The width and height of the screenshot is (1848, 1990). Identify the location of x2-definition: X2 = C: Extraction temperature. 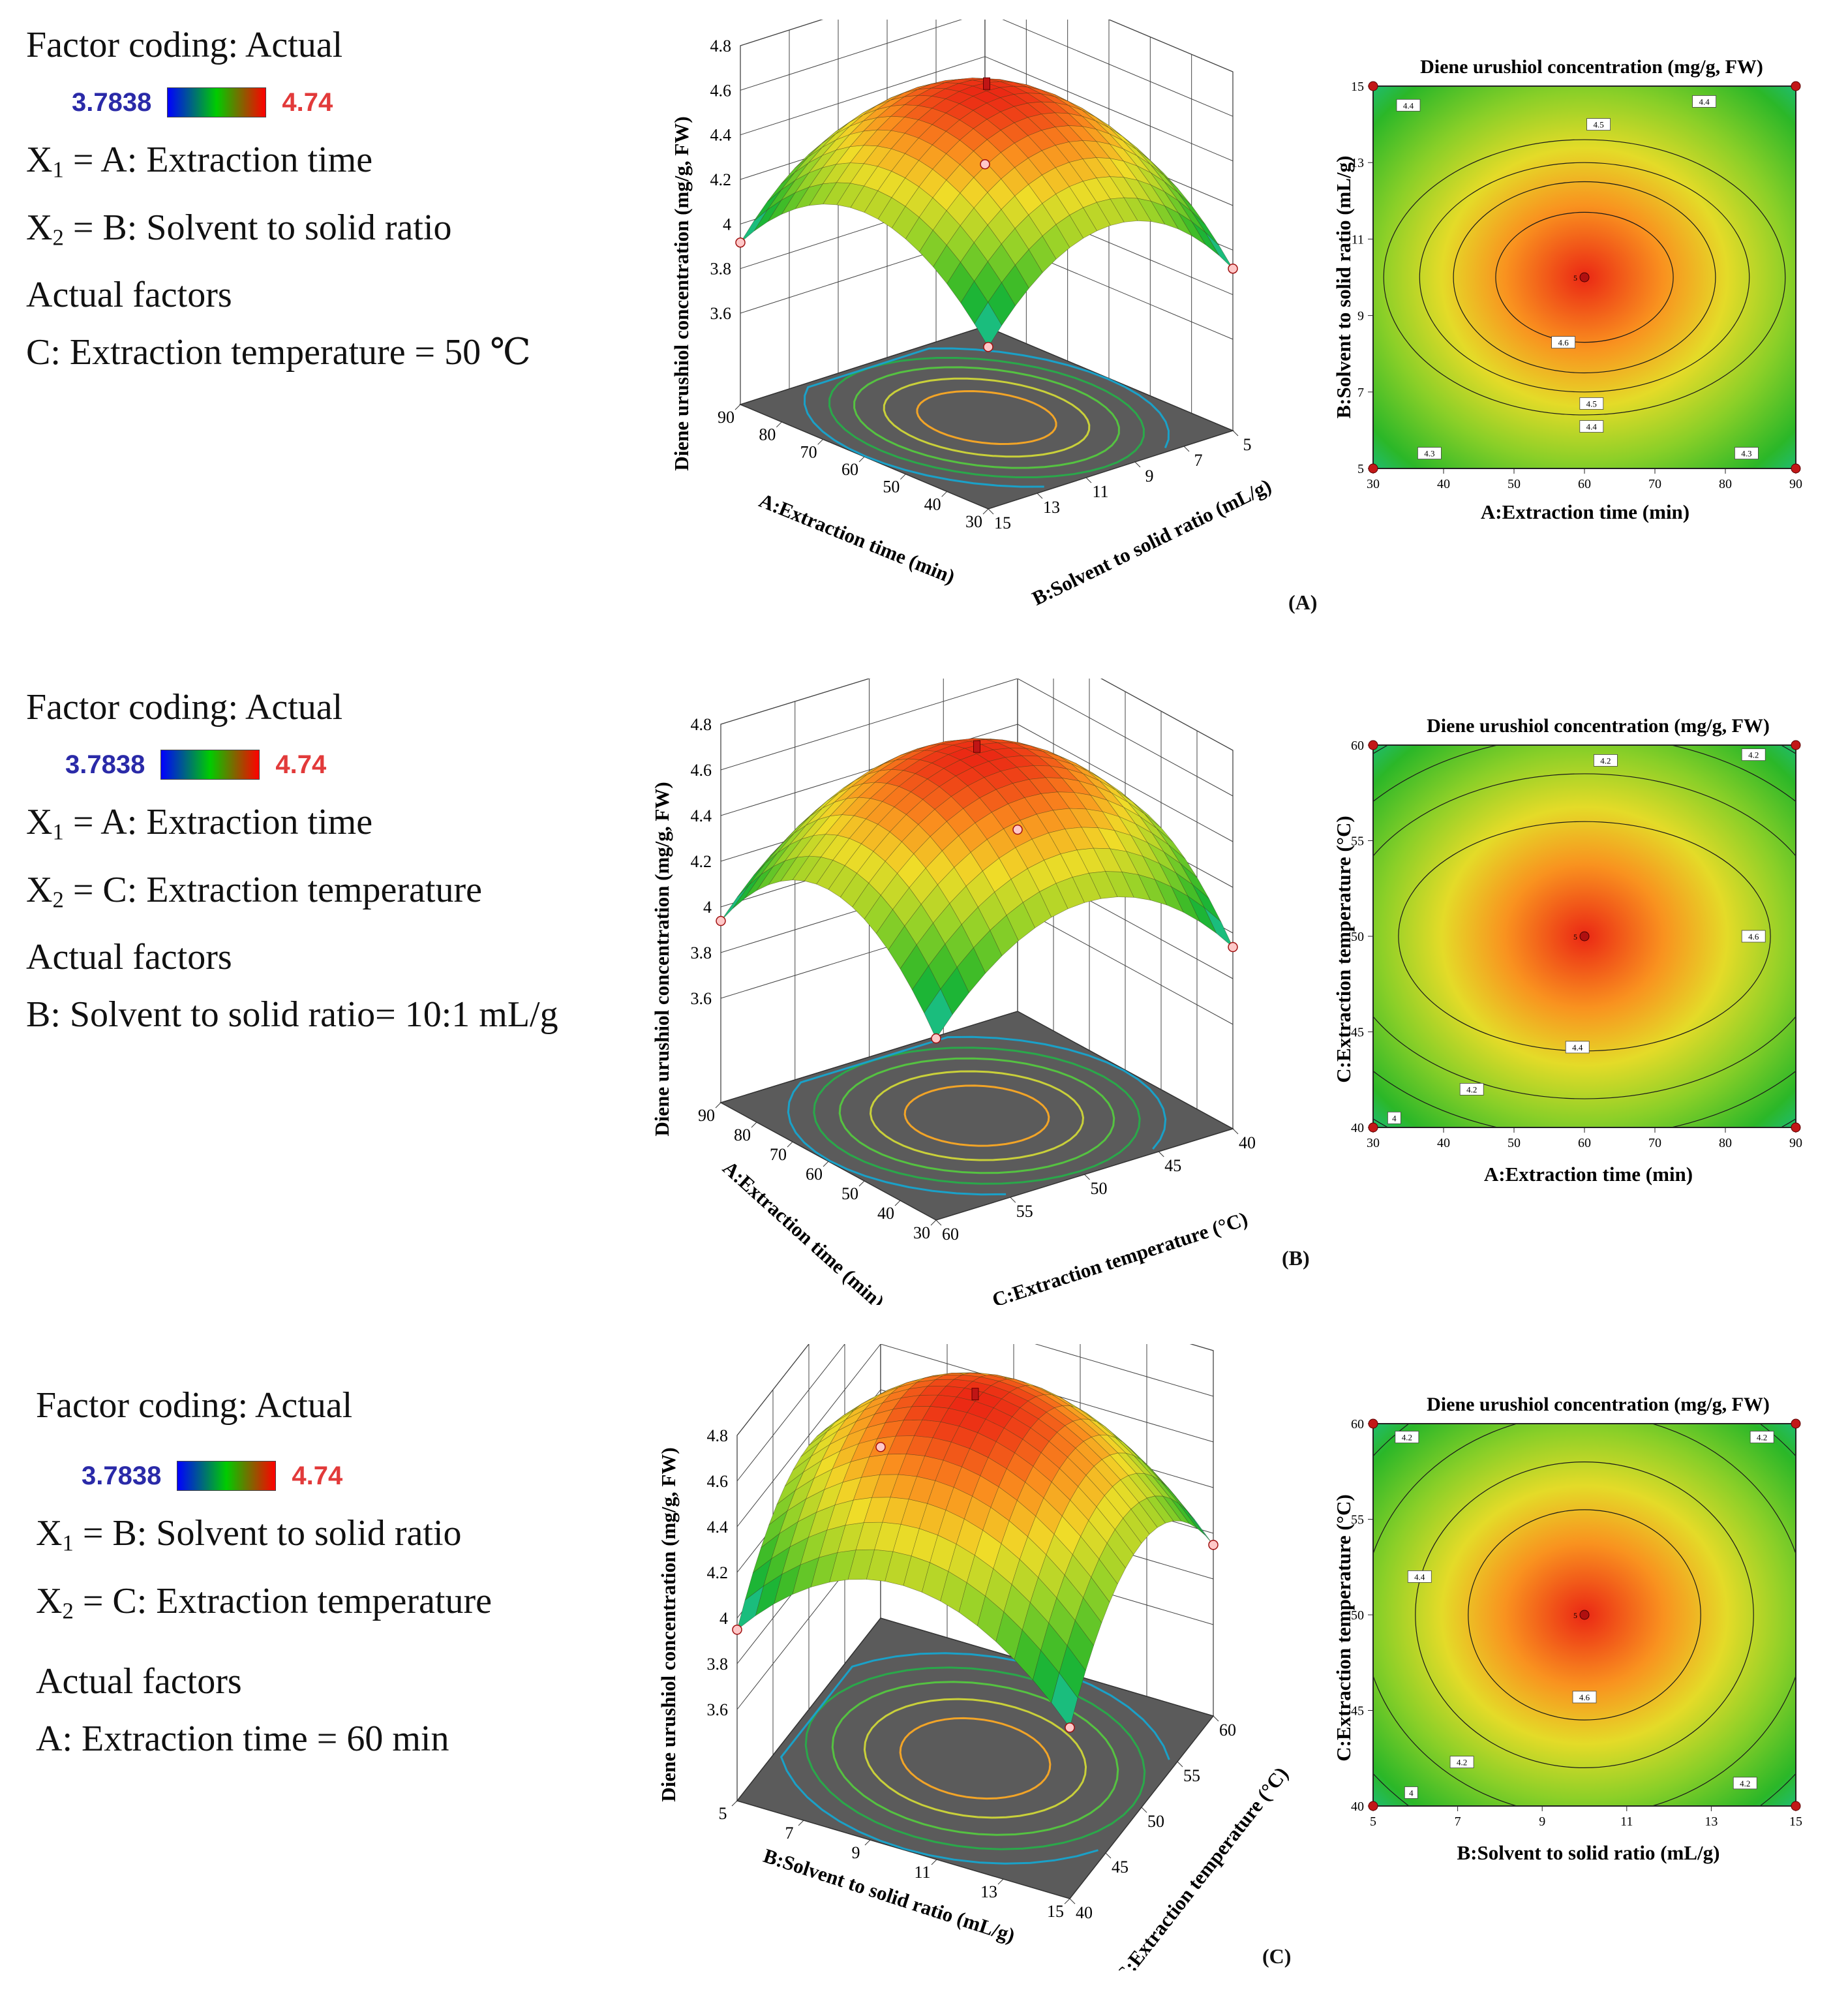
(264, 1602).